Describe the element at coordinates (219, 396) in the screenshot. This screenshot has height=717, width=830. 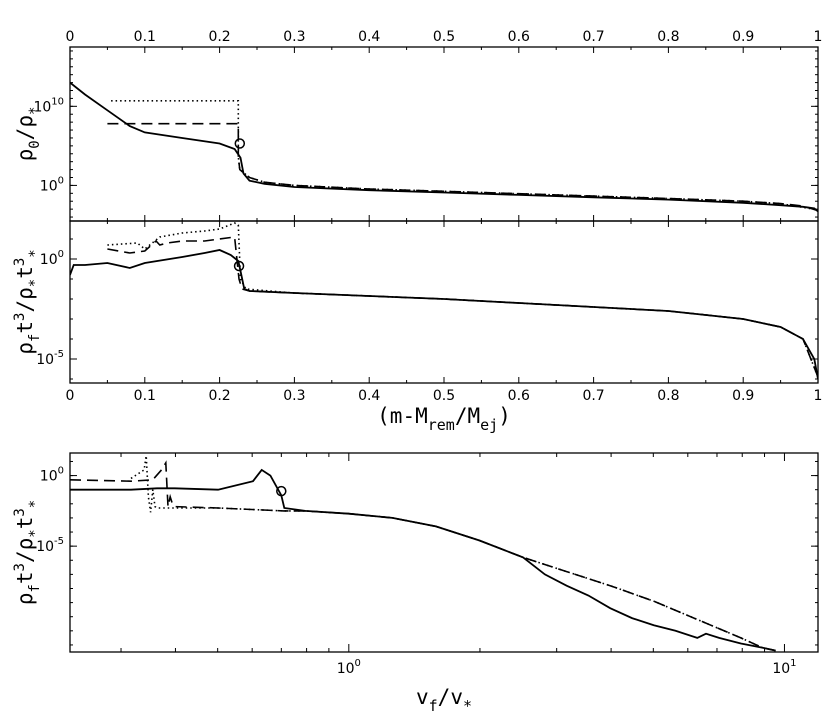
I see `x-tick-label: 0.2` at that location.